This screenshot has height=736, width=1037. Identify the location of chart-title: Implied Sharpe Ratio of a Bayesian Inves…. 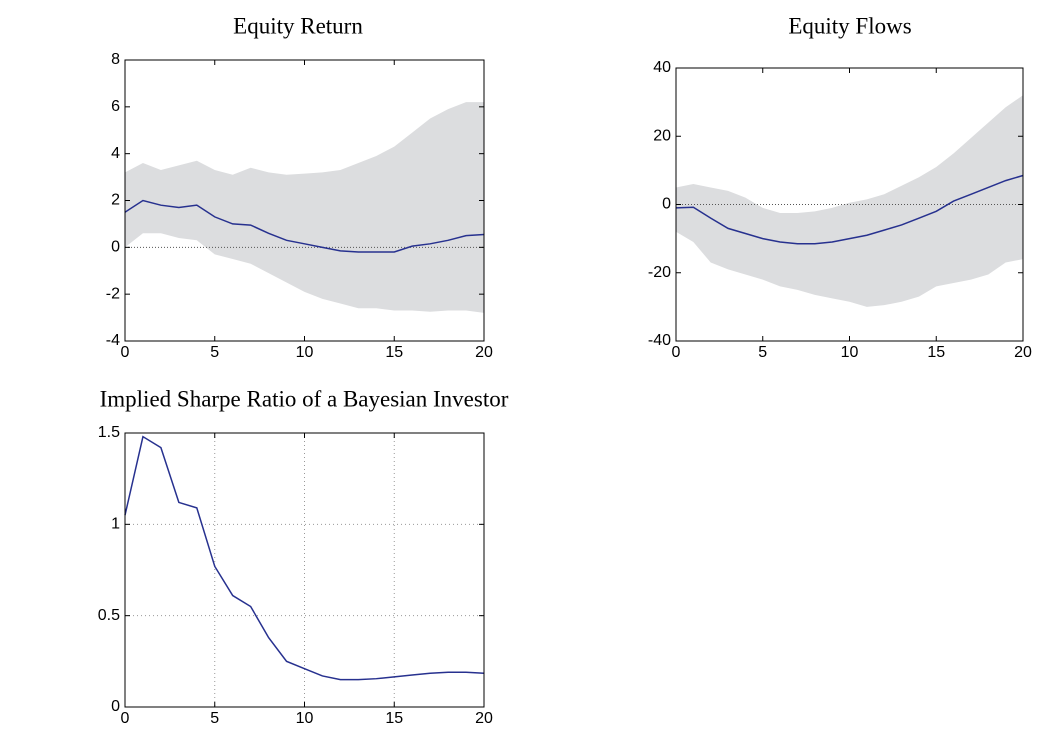
(304, 398).